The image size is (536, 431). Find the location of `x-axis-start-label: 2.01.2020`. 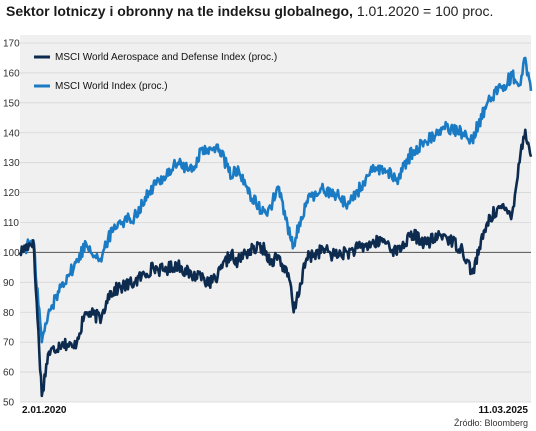

x-axis-start-label: 2.01.2020 is located at coordinates (44, 410).